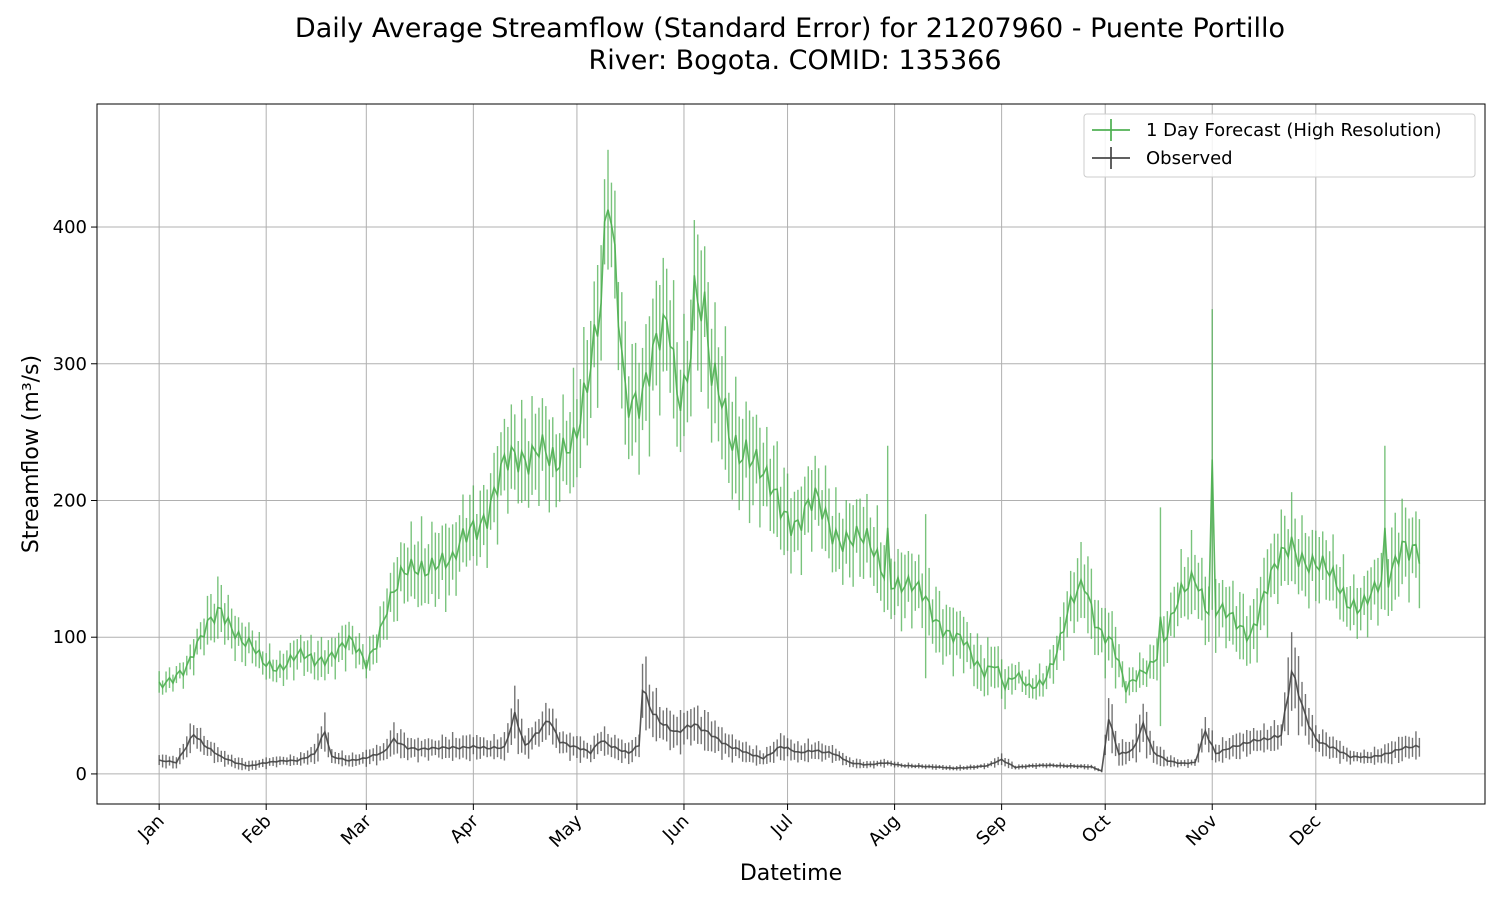 The height and width of the screenshot is (900, 1500). I want to click on x-tick-label: Jul, so click(781, 826).